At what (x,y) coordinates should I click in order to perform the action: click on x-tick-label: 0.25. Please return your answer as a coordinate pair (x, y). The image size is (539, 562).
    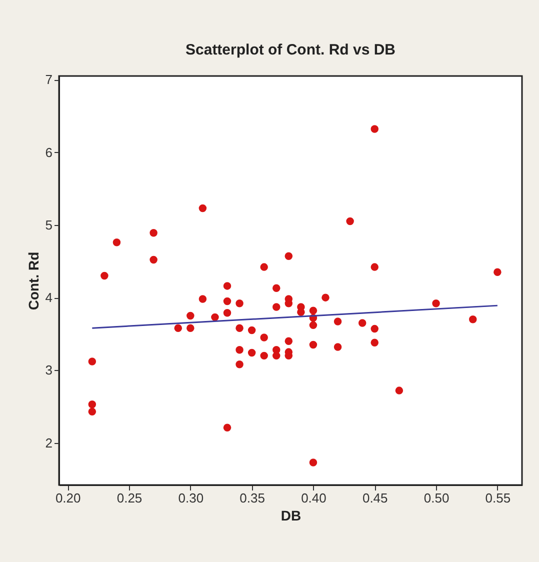
    Looking at the image, I should click on (129, 498).